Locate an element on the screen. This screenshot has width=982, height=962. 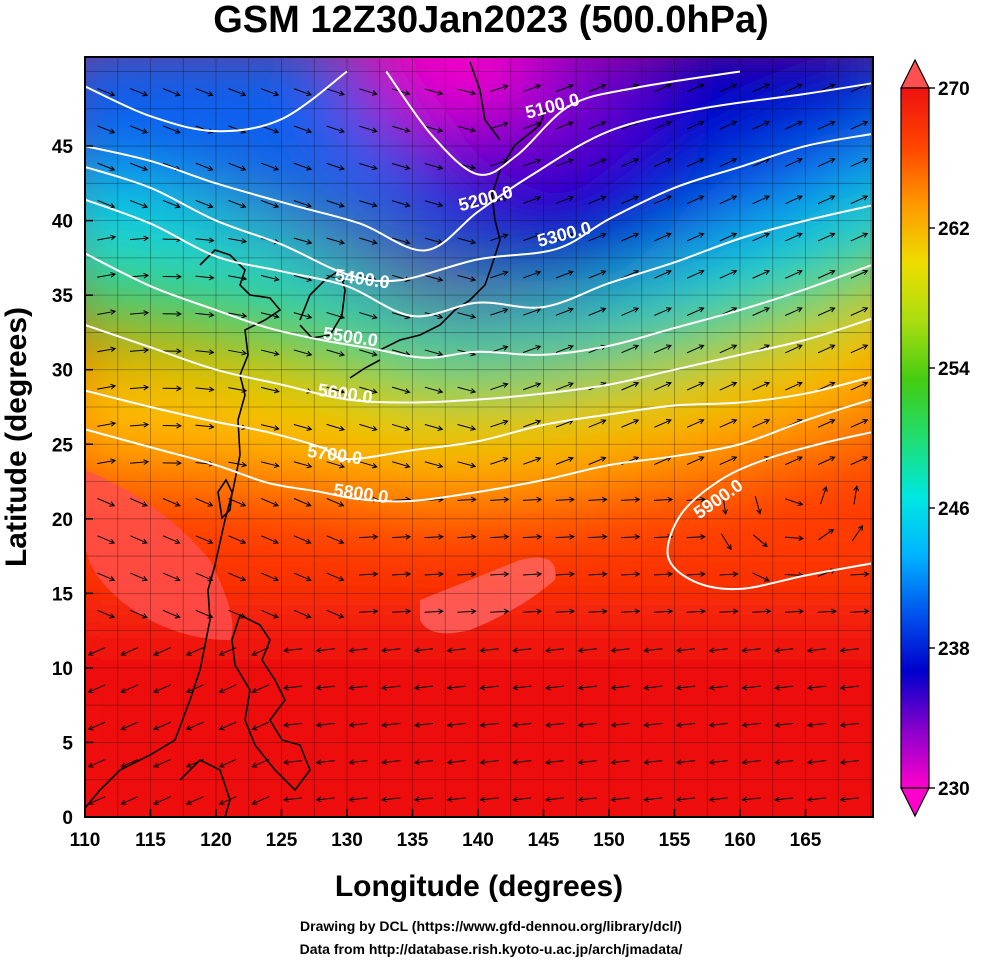
colorbar-bottom-arrow is located at coordinates (915, 802).